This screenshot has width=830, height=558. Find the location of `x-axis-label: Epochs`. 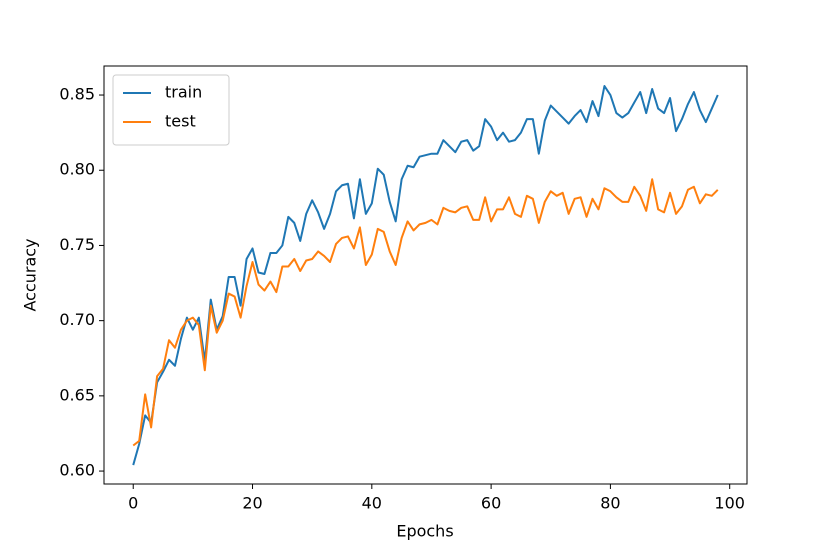

x-axis-label: Epochs is located at coordinates (424, 531).